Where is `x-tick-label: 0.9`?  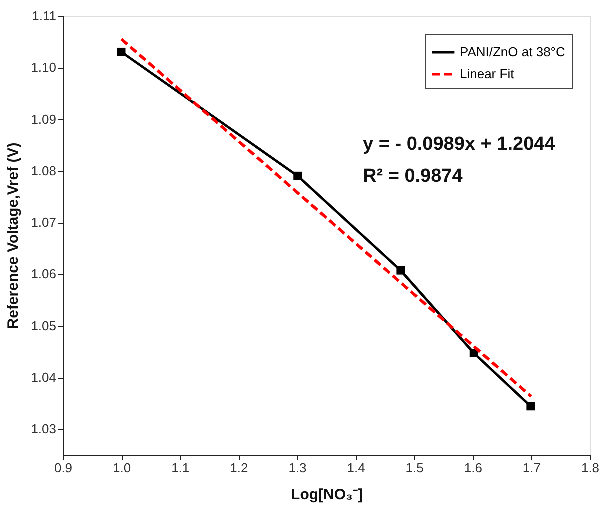 x-tick-label: 0.9 is located at coordinates (63, 468).